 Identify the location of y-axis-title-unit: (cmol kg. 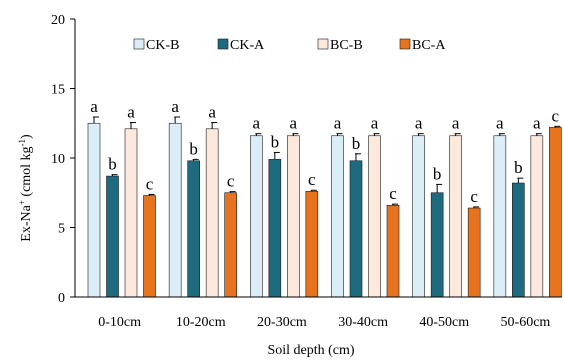
(26, 173).